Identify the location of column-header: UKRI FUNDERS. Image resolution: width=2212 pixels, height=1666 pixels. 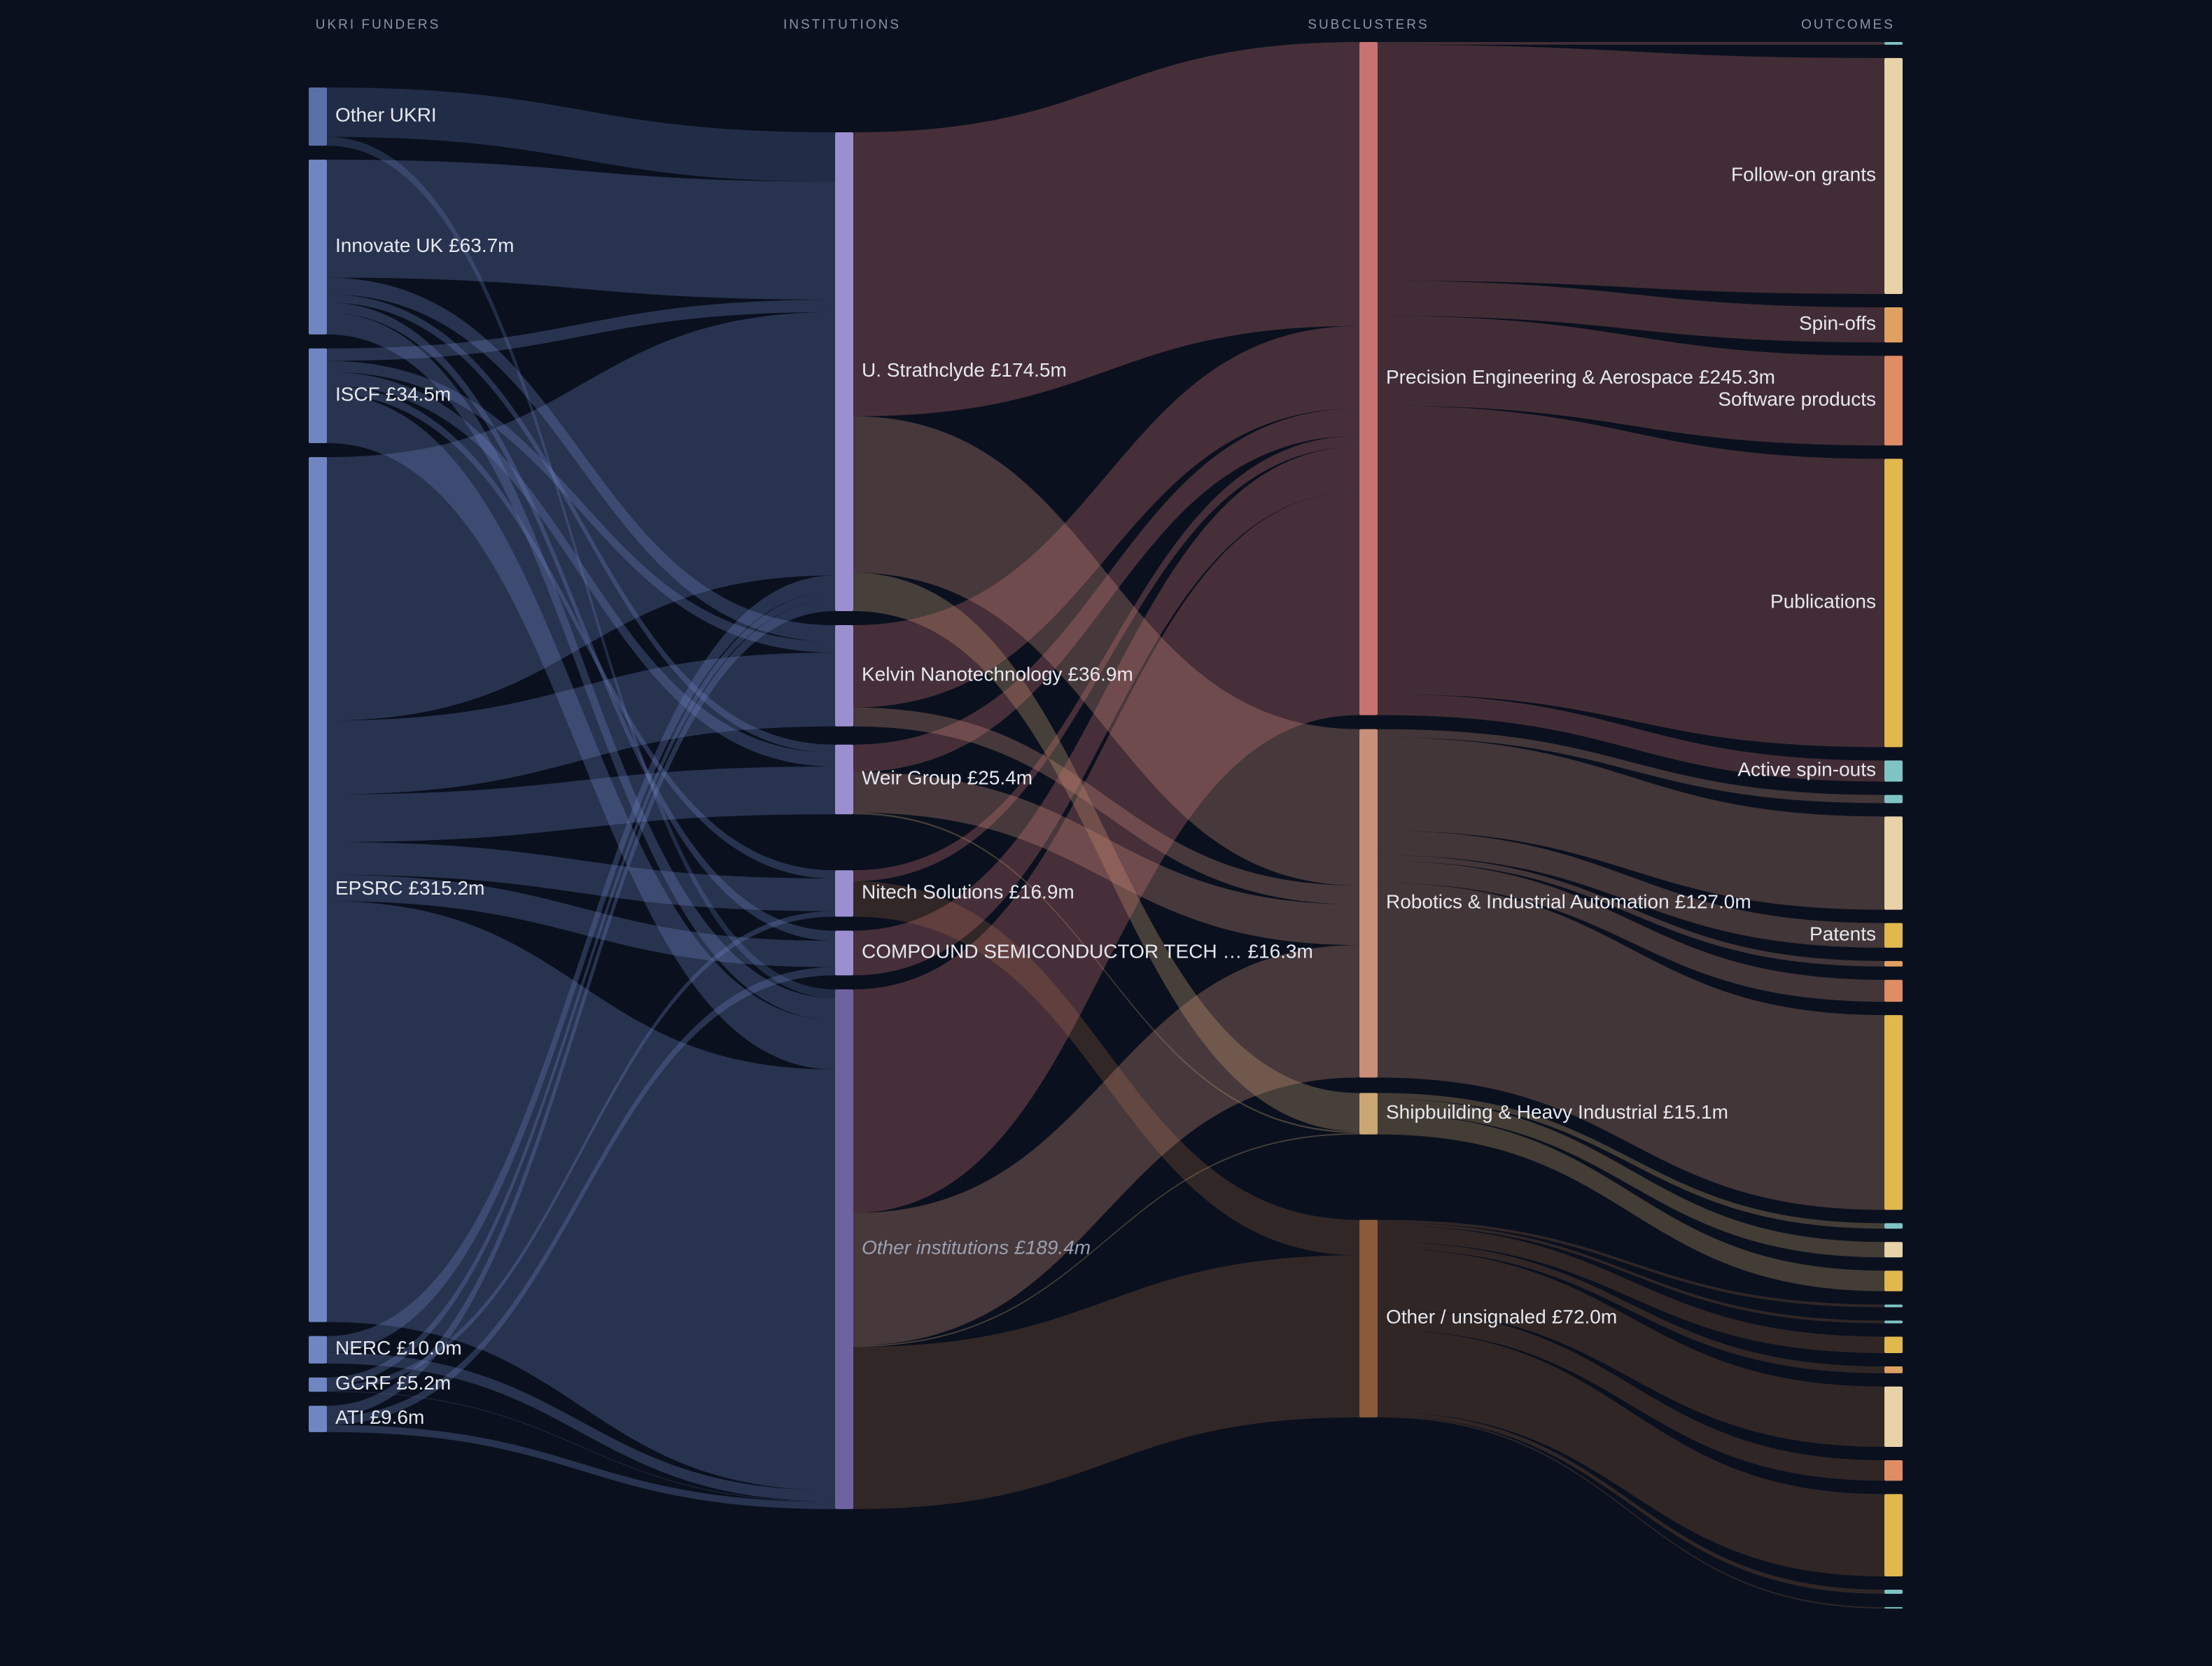
(378, 25).